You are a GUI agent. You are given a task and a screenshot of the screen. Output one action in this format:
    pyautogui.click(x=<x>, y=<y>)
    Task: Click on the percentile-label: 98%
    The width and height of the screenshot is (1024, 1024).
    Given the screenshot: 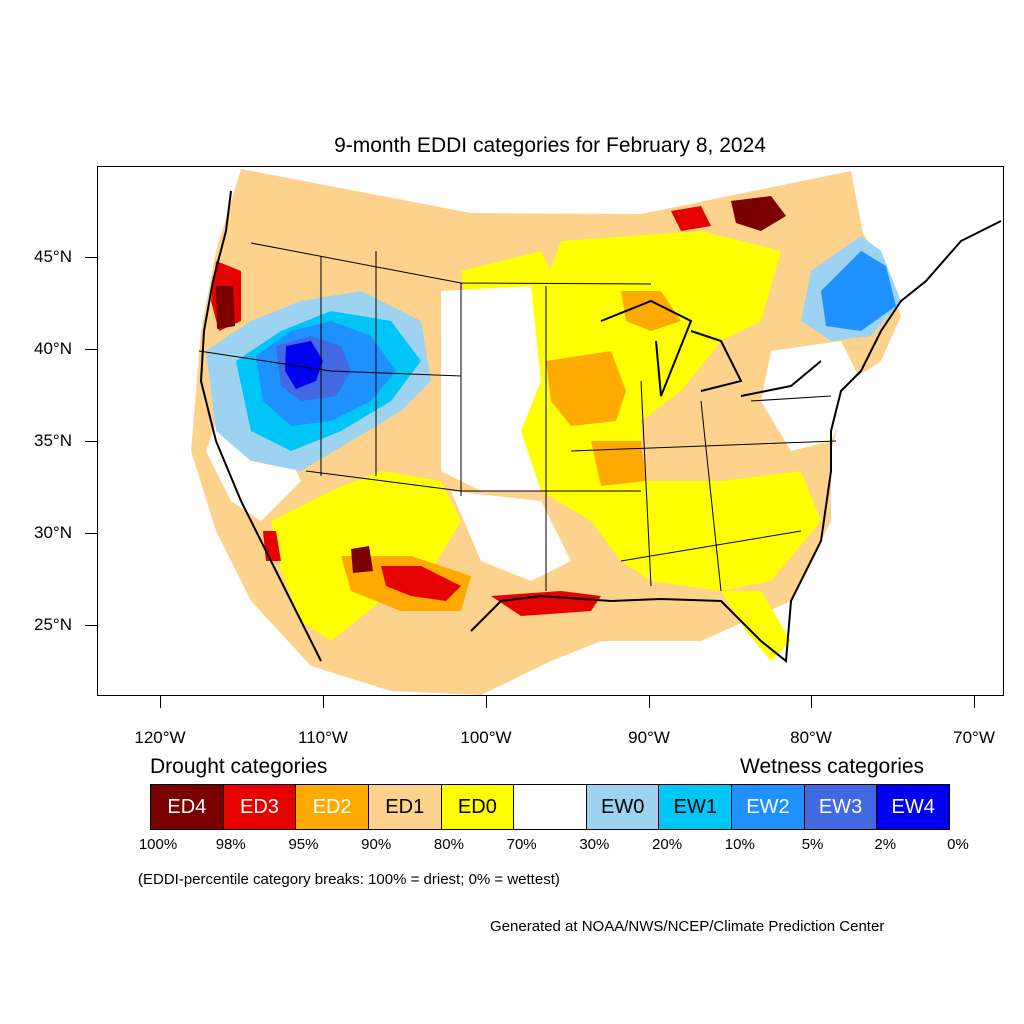 What is the action you would take?
    pyautogui.click(x=230, y=844)
    